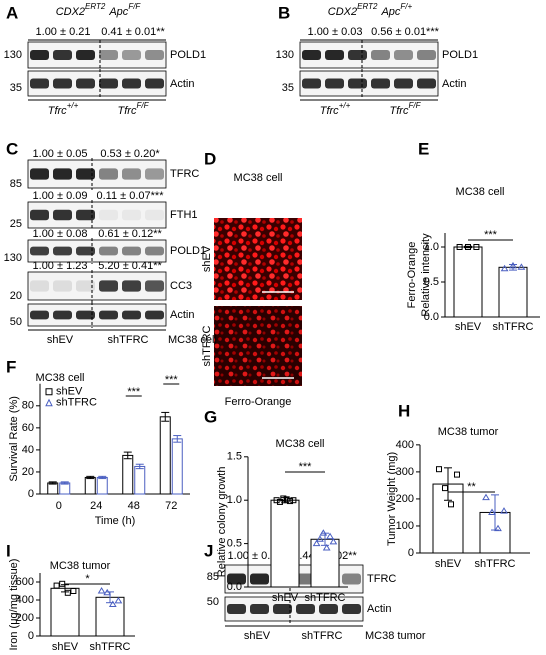 This screenshot has height=655, width=546. I want to click on group-label: Tfrc+/+, so click(63, 109).